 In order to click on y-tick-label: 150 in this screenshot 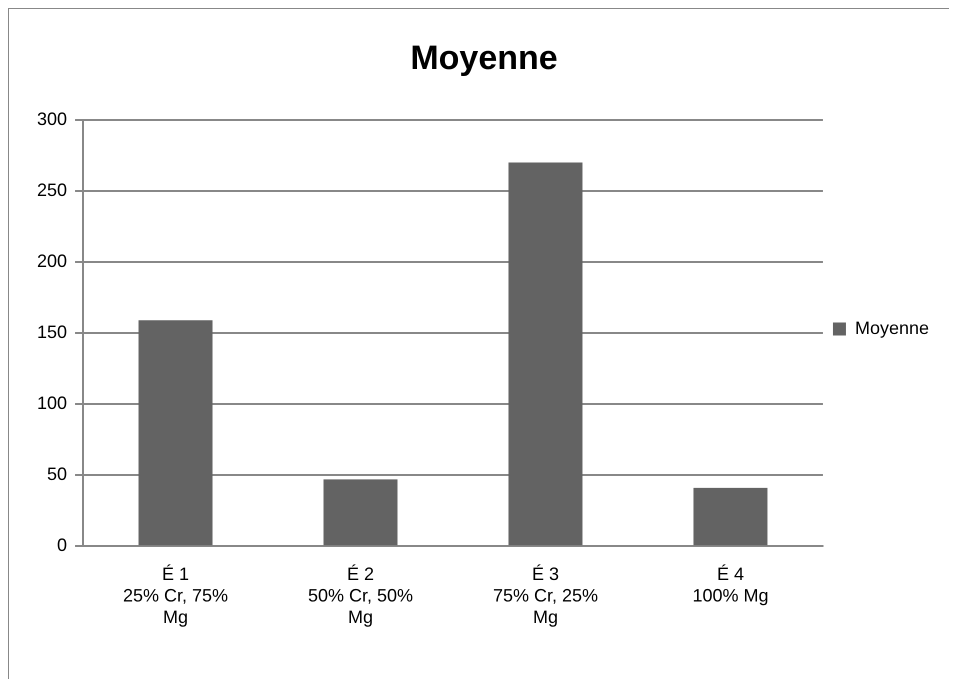, I will do `click(52, 332)`.